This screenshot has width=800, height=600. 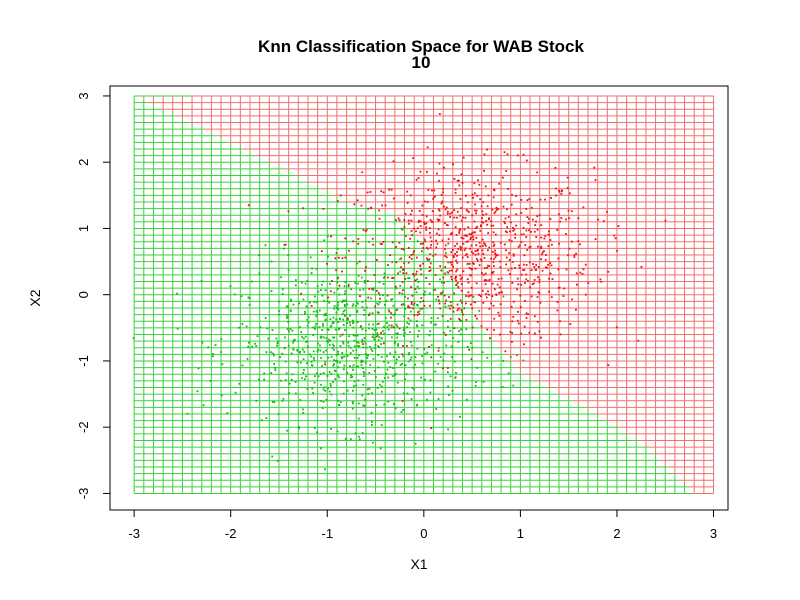 I want to click on x-tick-label: -1, so click(x=327, y=533).